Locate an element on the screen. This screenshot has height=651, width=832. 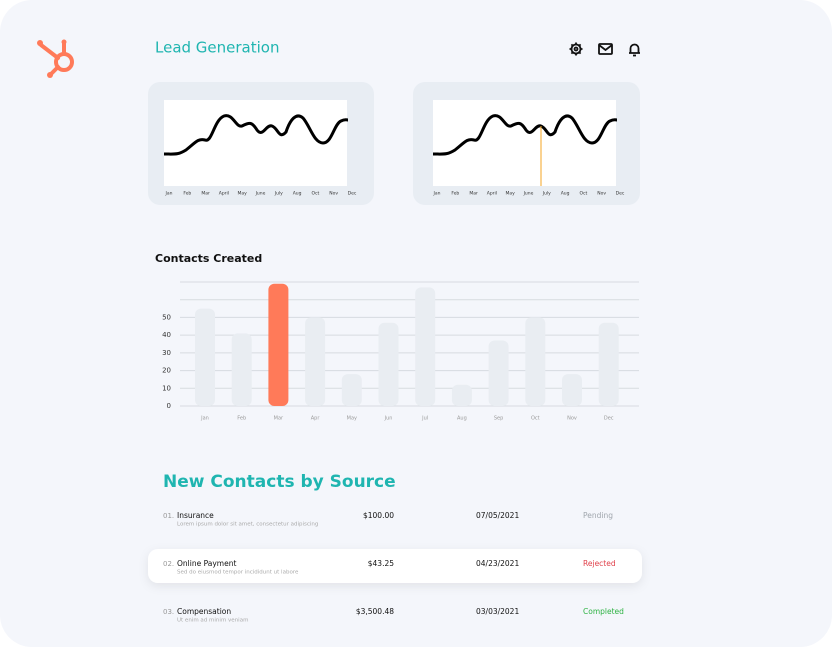
x-tick-label: Feb is located at coordinates (241, 419).